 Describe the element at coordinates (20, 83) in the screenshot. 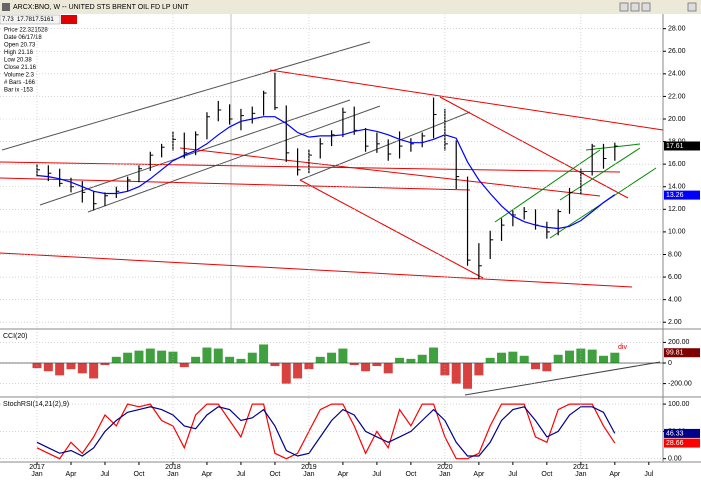

I see `info-line: # Bars -166` at that location.